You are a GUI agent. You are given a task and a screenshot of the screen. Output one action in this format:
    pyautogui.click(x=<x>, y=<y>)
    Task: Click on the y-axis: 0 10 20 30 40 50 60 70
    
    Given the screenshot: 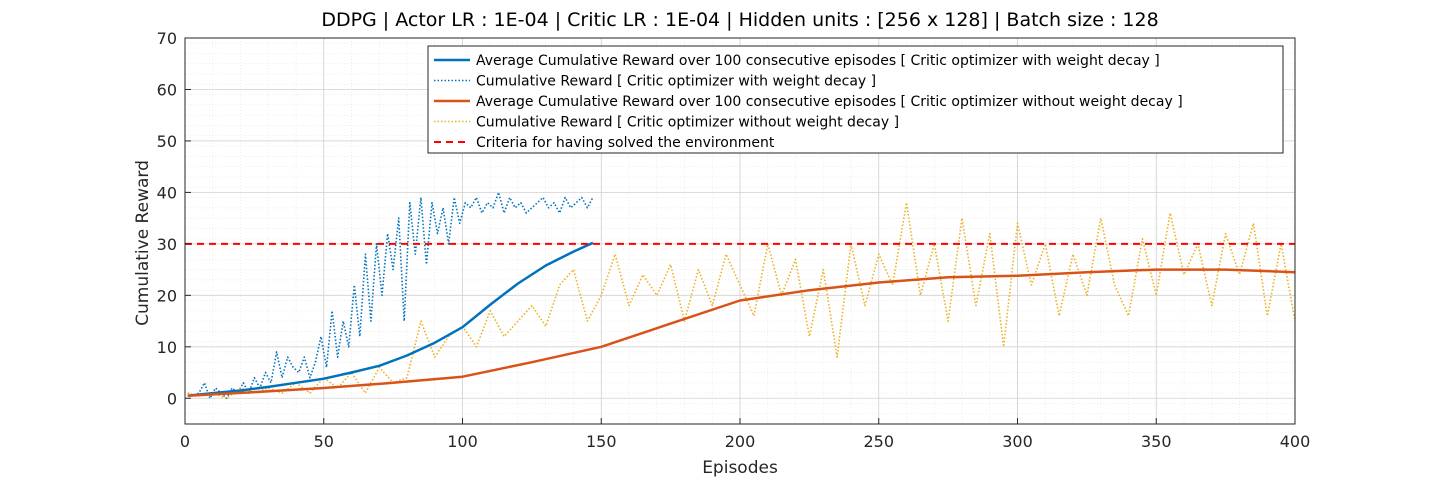 What is the action you would take?
    pyautogui.click(x=174, y=218)
    